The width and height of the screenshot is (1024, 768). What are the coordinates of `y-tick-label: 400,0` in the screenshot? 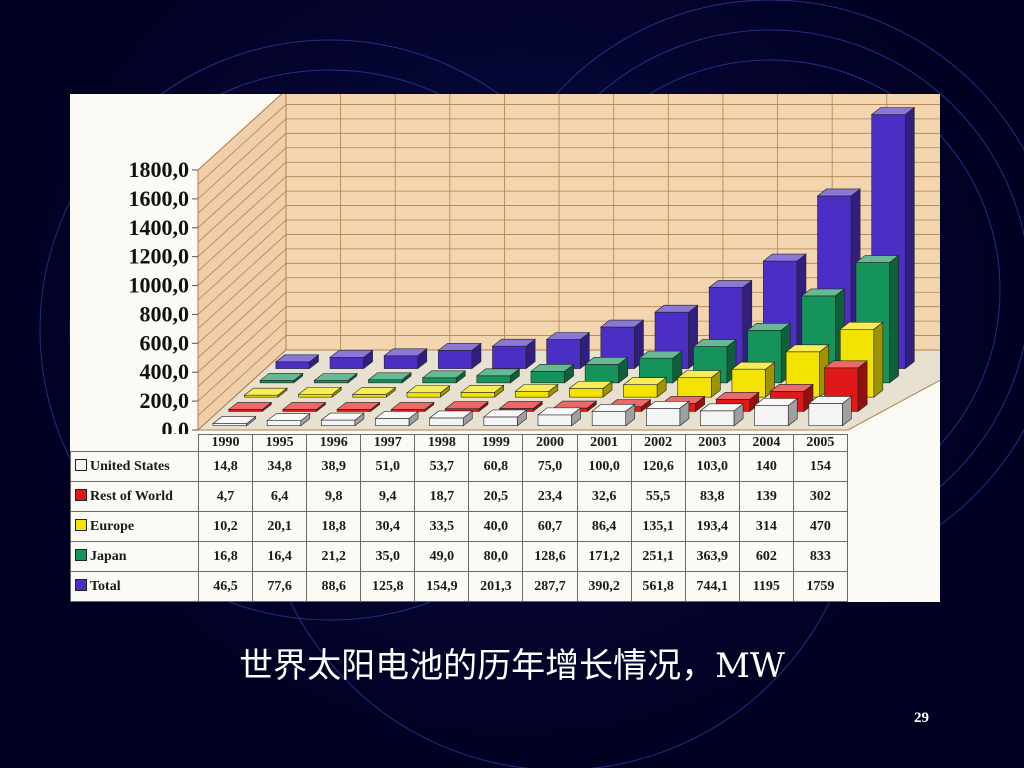 It's located at (165, 371).